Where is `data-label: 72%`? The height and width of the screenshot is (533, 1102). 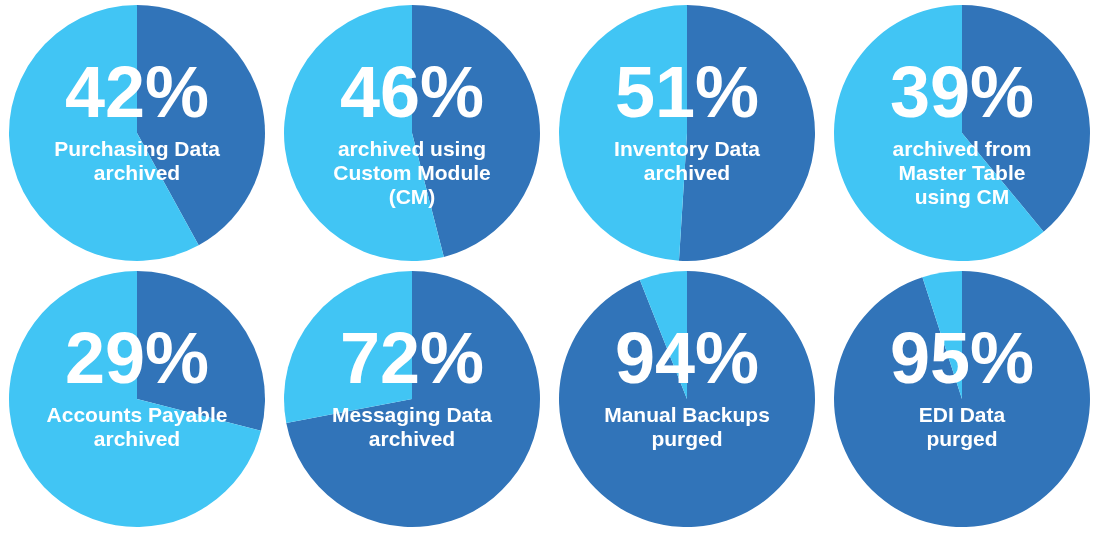
data-label: 72% is located at coordinates (412, 358).